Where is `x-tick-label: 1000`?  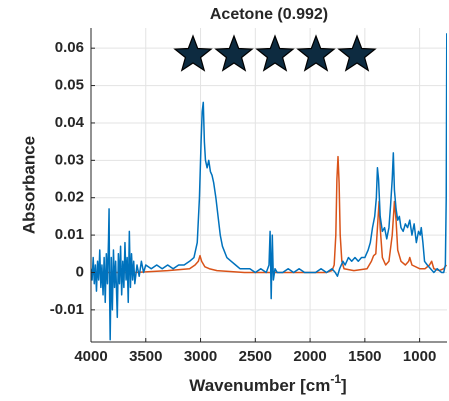
x-tick-label: 1000 is located at coordinates (419, 356).